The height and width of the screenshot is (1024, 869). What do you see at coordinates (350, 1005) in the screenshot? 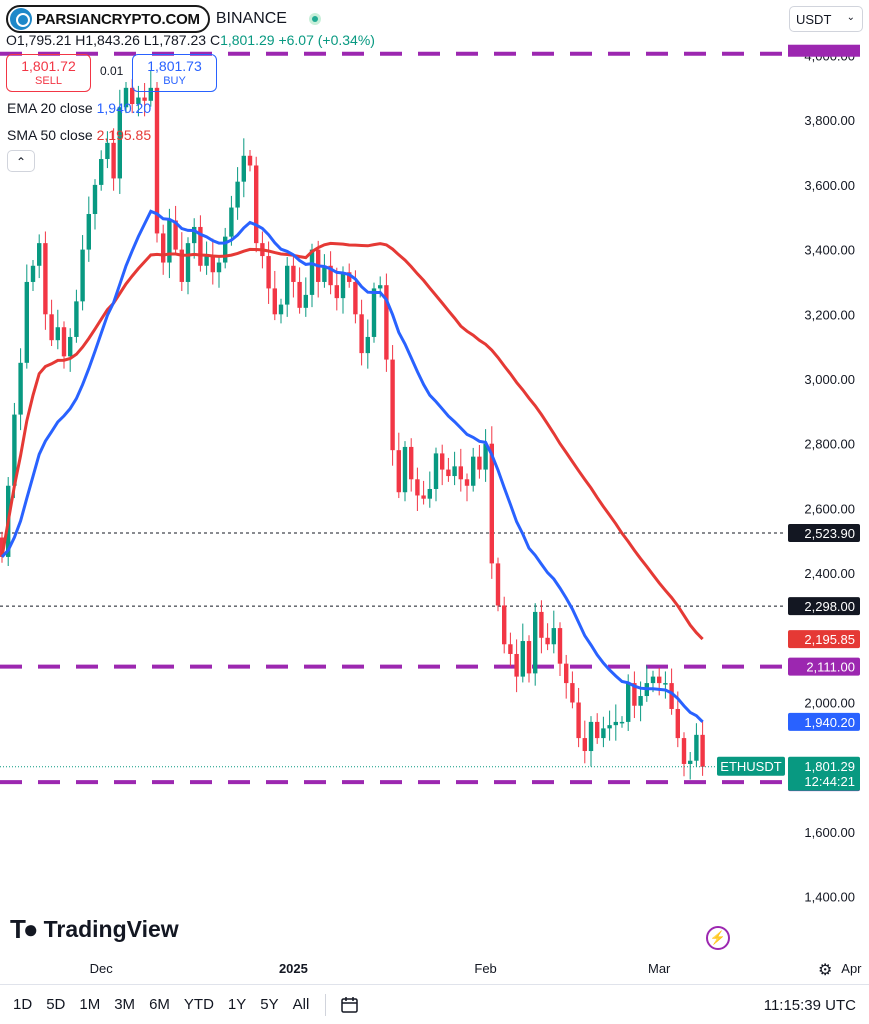
I see `calendar-icon` at bounding box center [350, 1005].